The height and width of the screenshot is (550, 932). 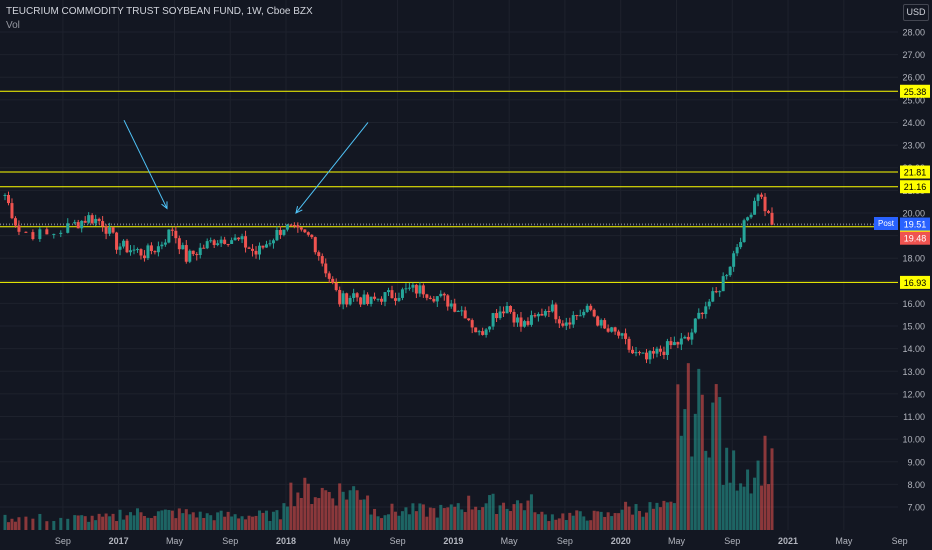 I want to click on level-price-label: 16.93, so click(x=915, y=283).